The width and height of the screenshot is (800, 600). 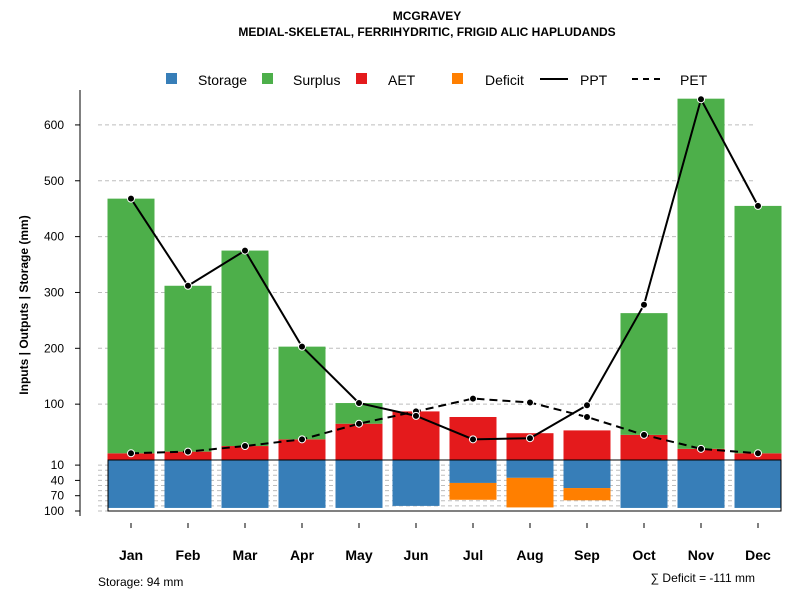 What do you see at coordinates (359, 484) in the screenshot?
I see `storage-bar-May` at bounding box center [359, 484].